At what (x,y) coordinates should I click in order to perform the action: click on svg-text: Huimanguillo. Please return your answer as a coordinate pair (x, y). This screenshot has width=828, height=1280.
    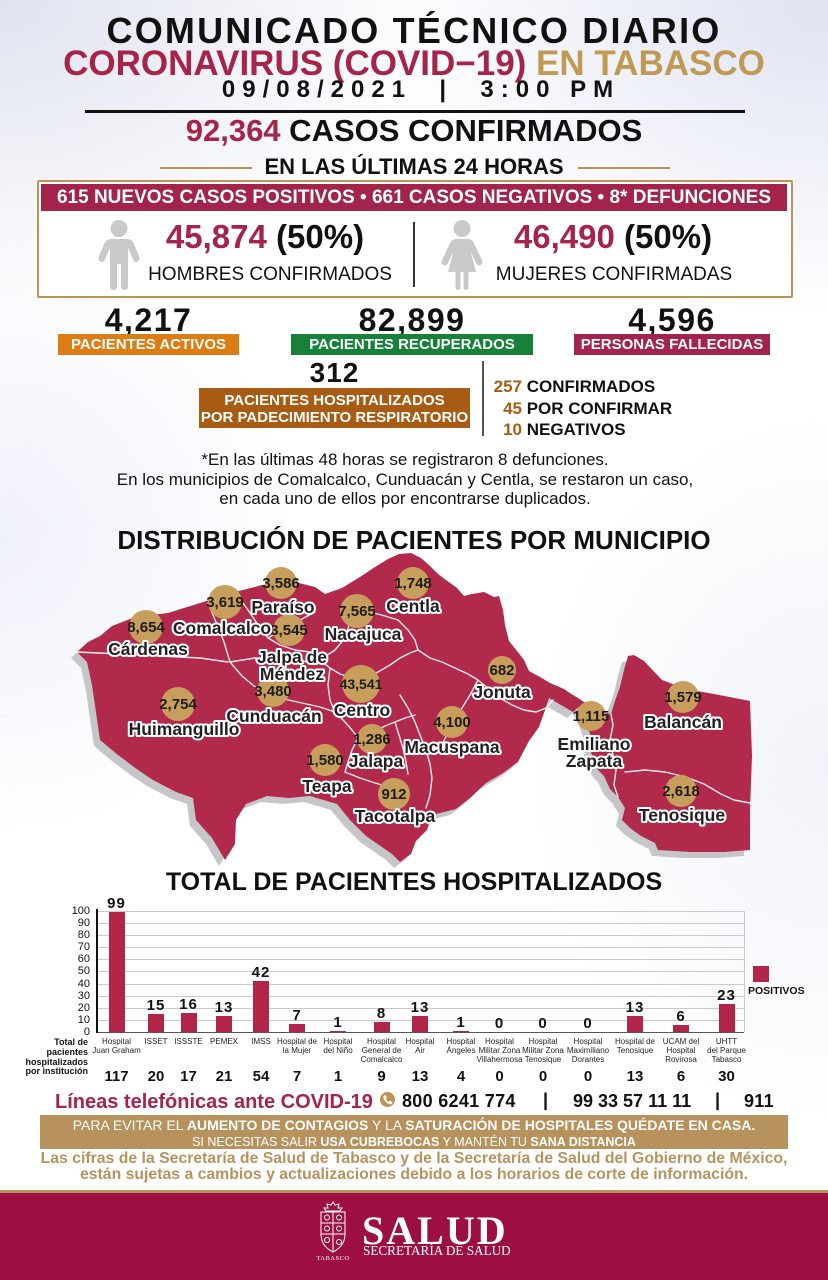
    Looking at the image, I should click on (184, 729).